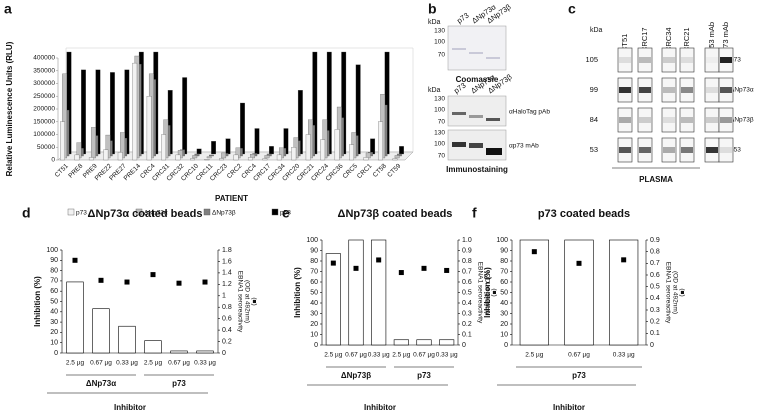  What do you see at coordinates (394, 170) in the screenshot?
I see `x-tick-label: CT59` at bounding box center [394, 170].